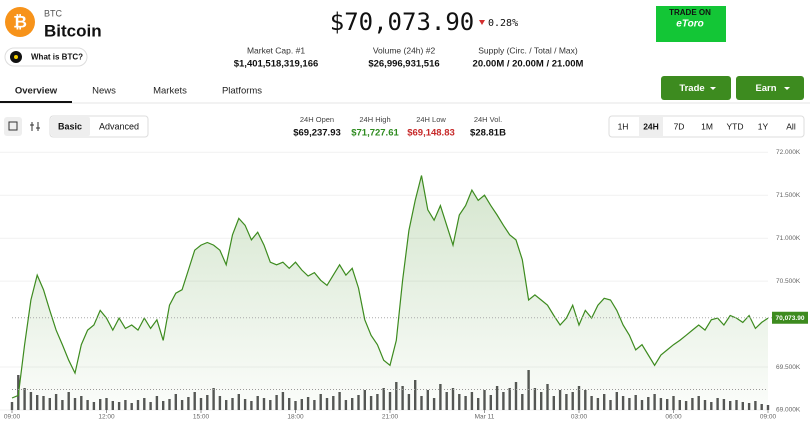  What do you see at coordinates (528, 50) in the screenshot?
I see `stat-label: Supply (Circ. / Total / Max)` at bounding box center [528, 50].